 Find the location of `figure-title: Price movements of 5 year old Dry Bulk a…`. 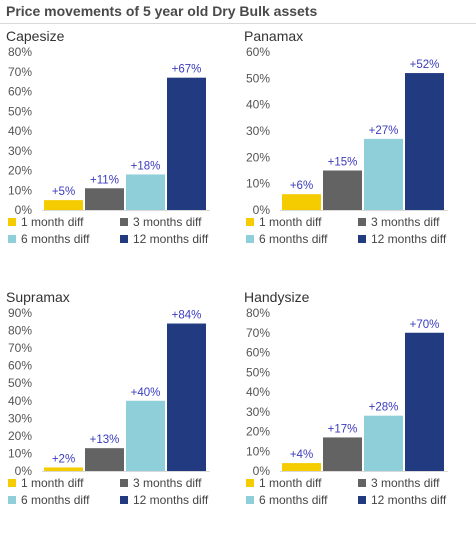

figure-title: Price movements of 5 year old Dry Bulk a… is located at coordinates (162, 11).